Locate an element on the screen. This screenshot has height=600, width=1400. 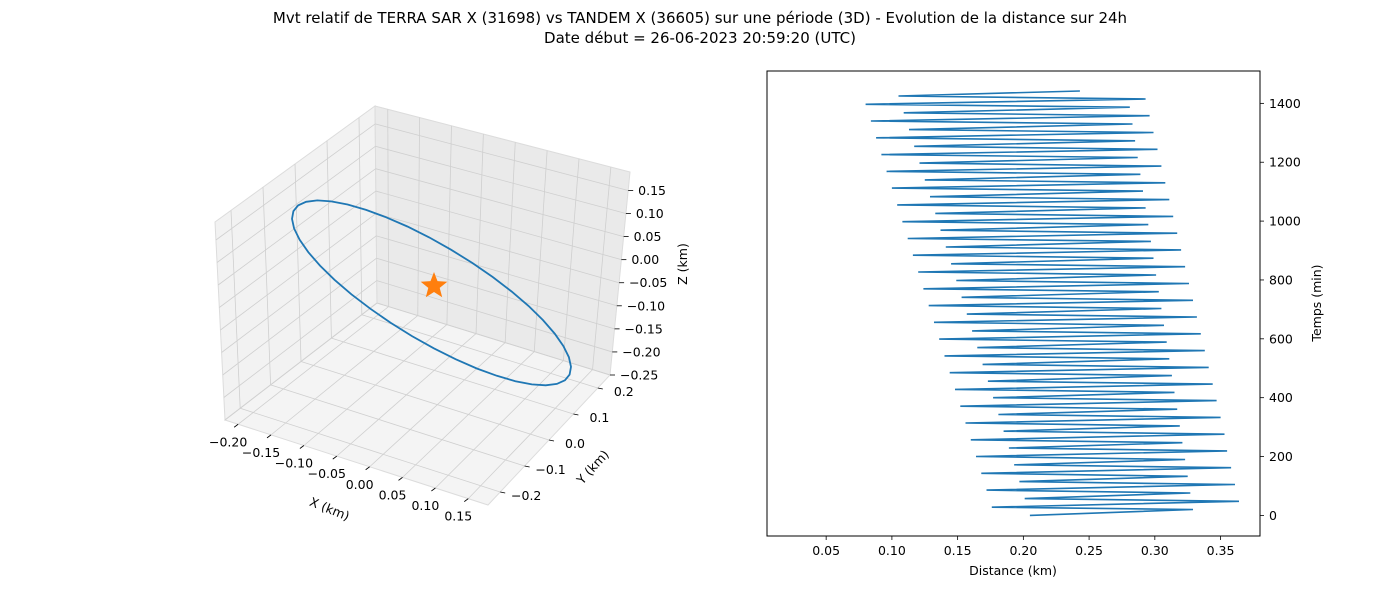
x-tick-label-3d: −0.15 is located at coordinates (261, 452).